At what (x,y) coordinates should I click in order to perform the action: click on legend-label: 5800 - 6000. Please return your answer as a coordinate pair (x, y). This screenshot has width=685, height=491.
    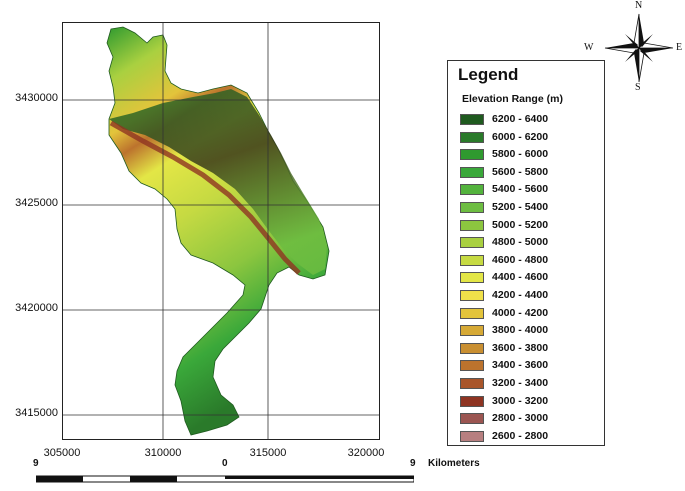
    Looking at the image, I should click on (520, 154).